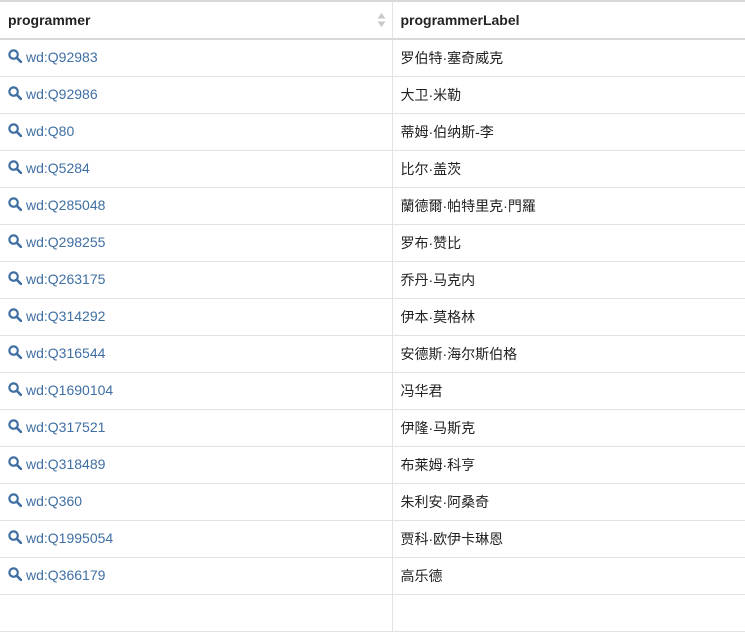 This screenshot has height=632, width=745. I want to click on programmer-cell: wd:Q92983, so click(196, 58).